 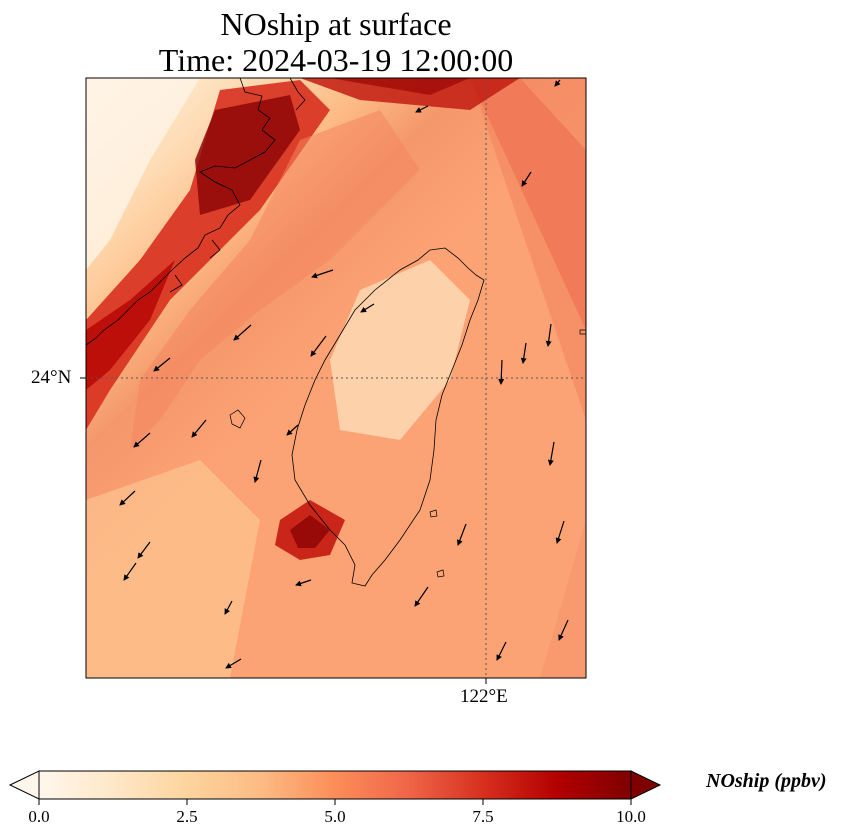 What do you see at coordinates (766, 781) in the screenshot?
I see `colorbar-label: NOship (ppbv)` at bounding box center [766, 781].